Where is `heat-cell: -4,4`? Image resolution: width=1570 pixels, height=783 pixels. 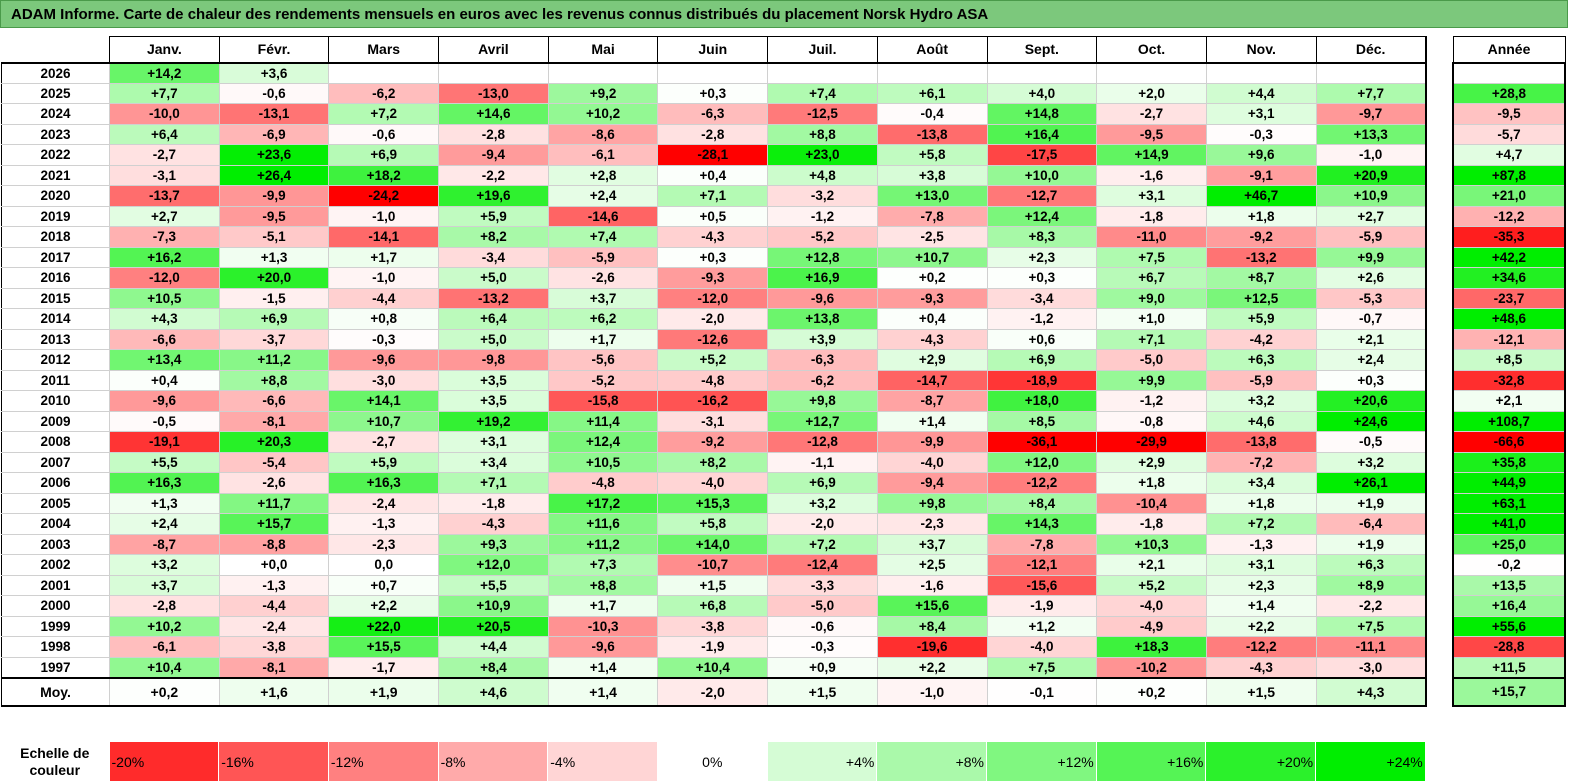 heat-cell: -4,4 is located at coordinates (384, 298).